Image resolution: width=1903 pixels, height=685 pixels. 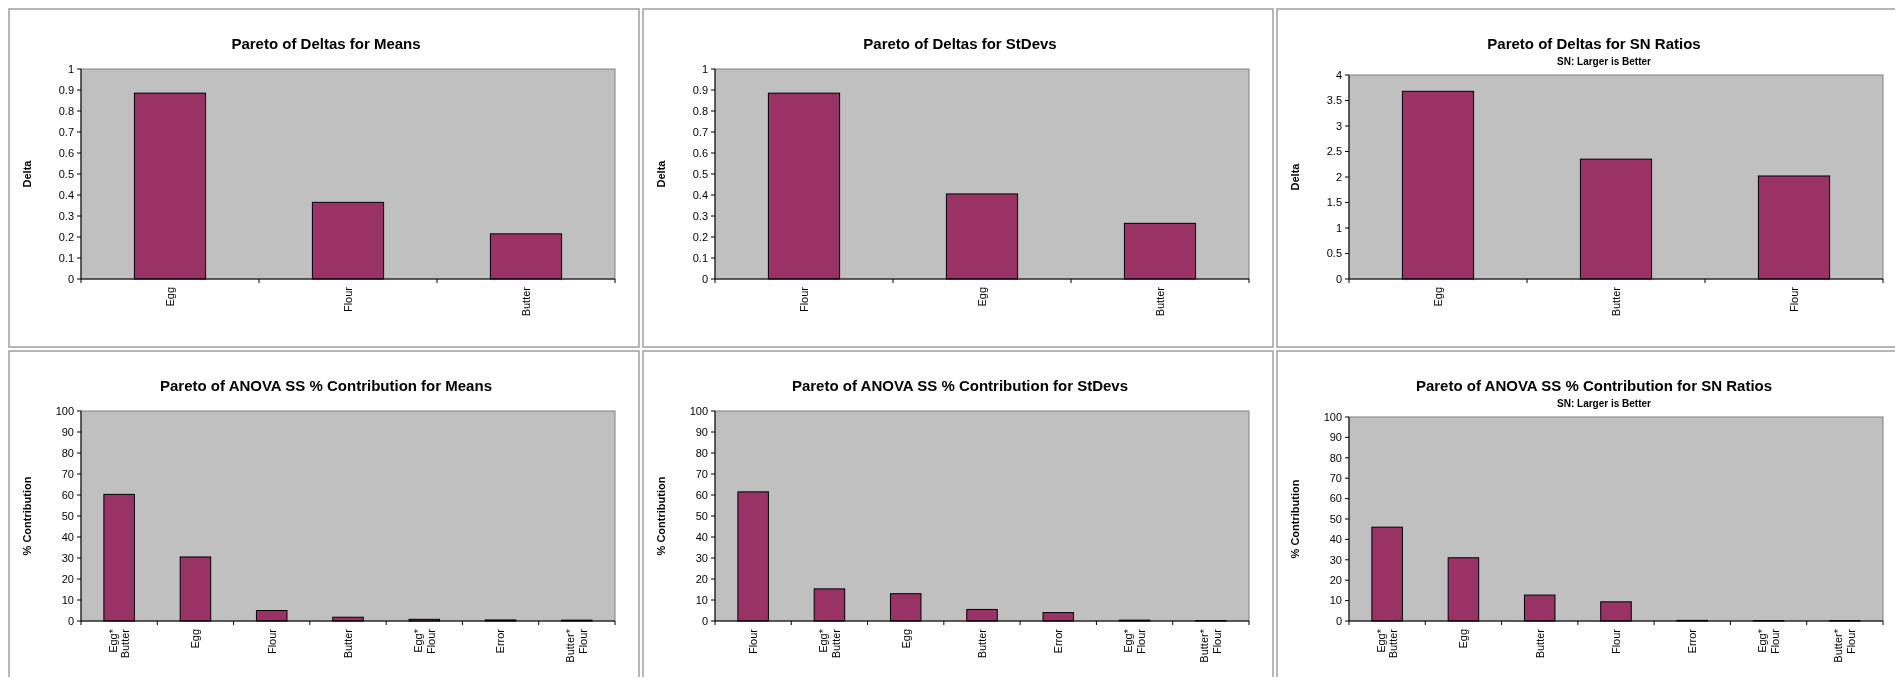 What do you see at coordinates (1334, 202) in the screenshot?
I see `y-tick-label: 1.5` at bounding box center [1334, 202].